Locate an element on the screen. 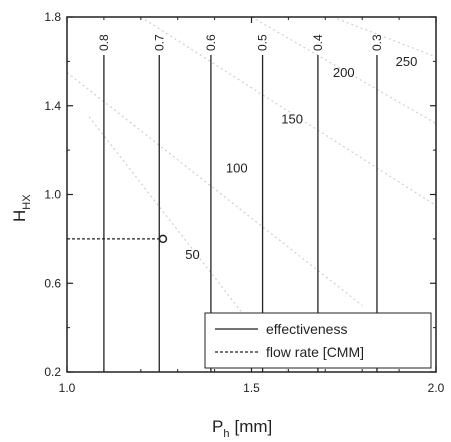  x-axis-label: Ph [mm] is located at coordinates (242, 428).